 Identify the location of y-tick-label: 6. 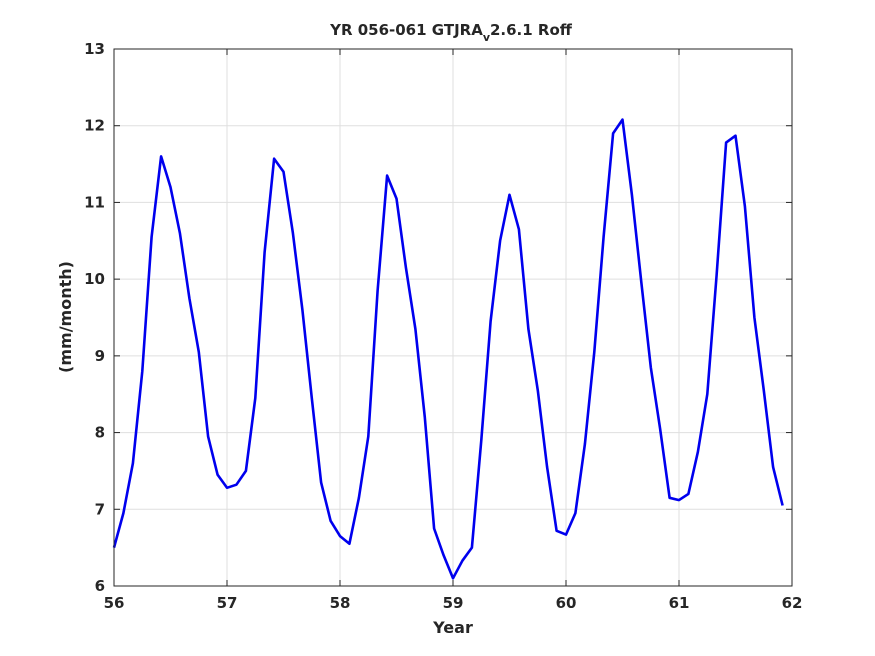
(100, 586).